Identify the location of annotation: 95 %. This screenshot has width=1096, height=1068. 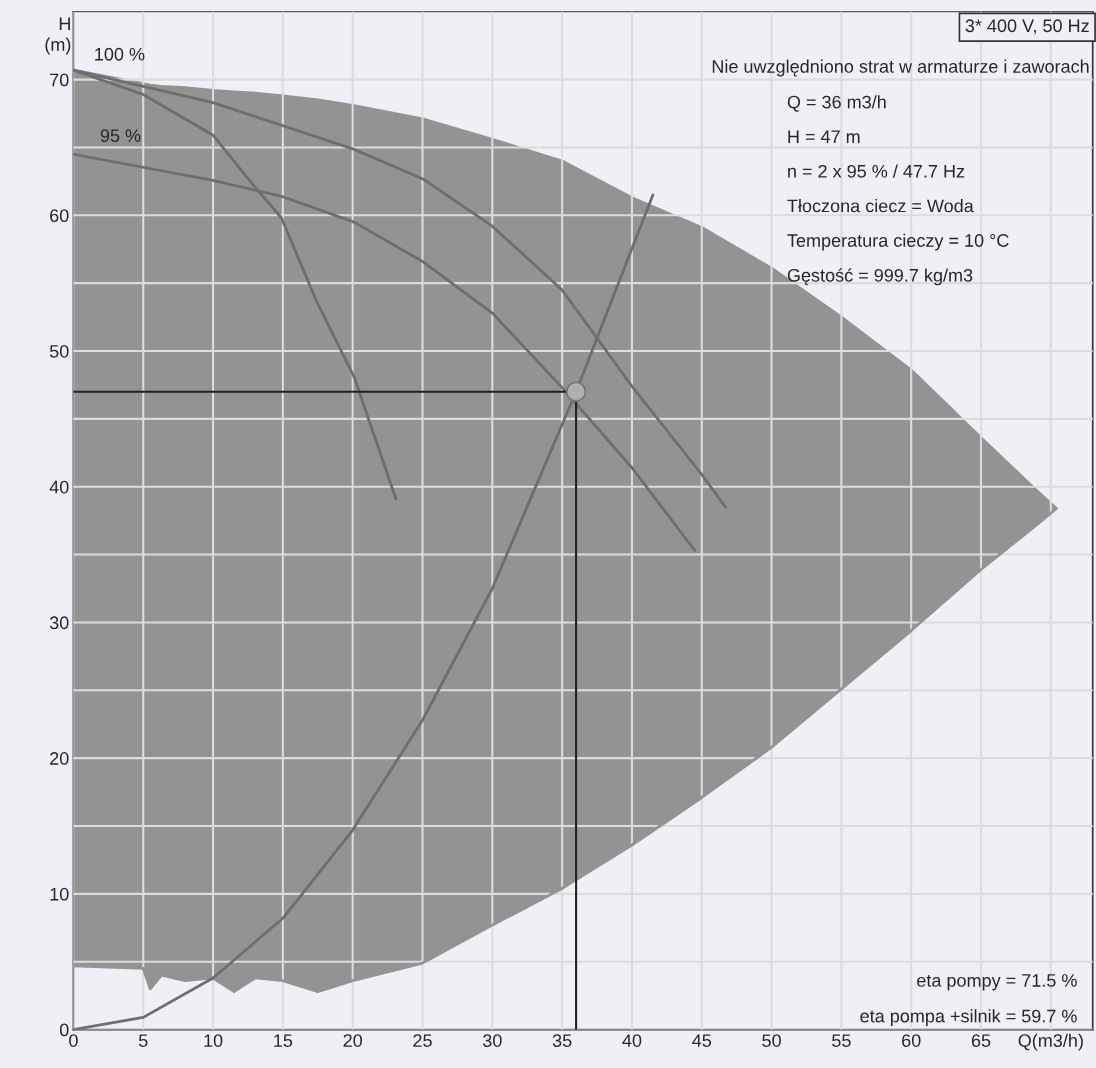
(120, 136).